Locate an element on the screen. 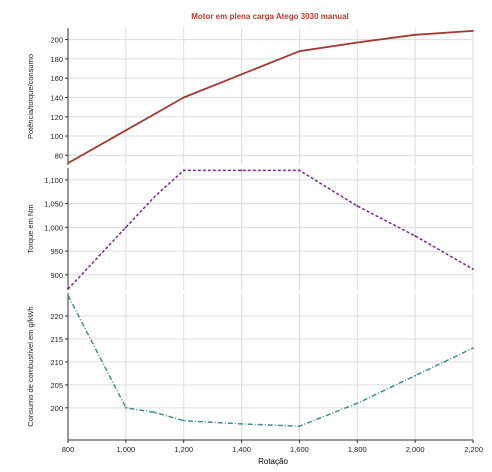  y-tick-label: 100 is located at coordinates (56, 136).